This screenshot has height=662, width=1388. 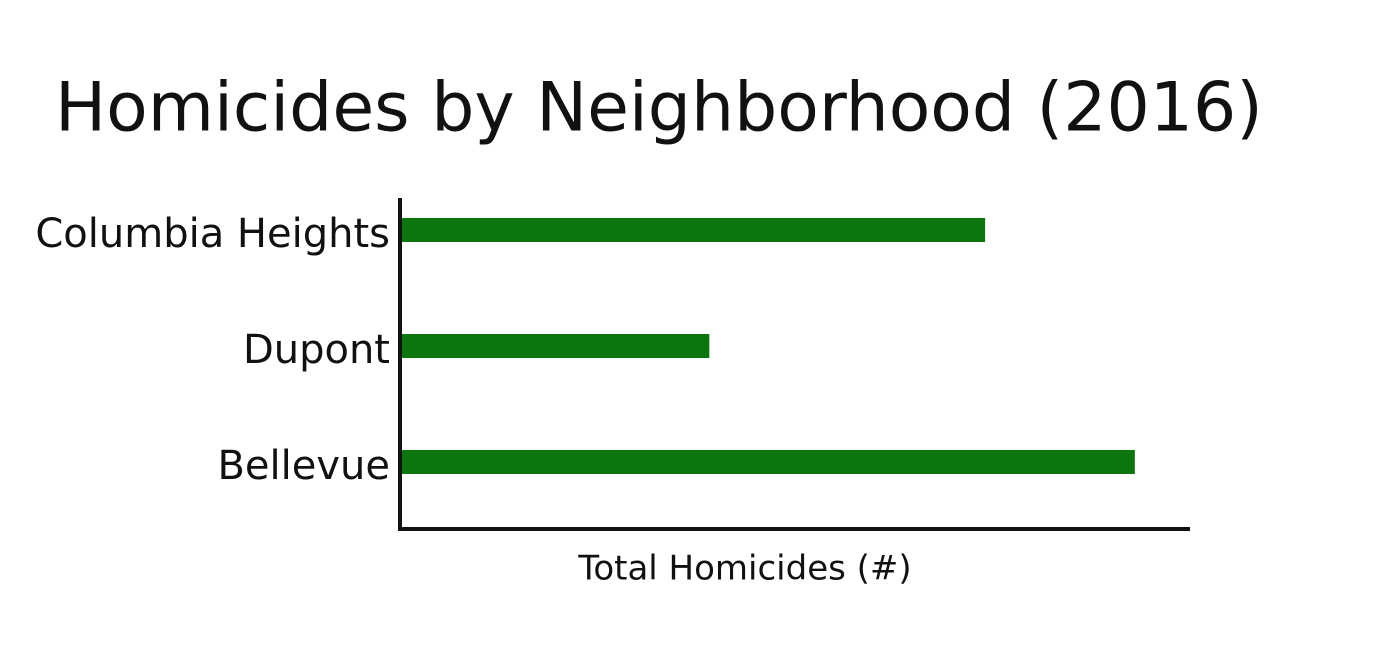 What do you see at coordinates (744, 569) in the screenshot?
I see `x-axis-label: Total Homicides (#)` at bounding box center [744, 569].